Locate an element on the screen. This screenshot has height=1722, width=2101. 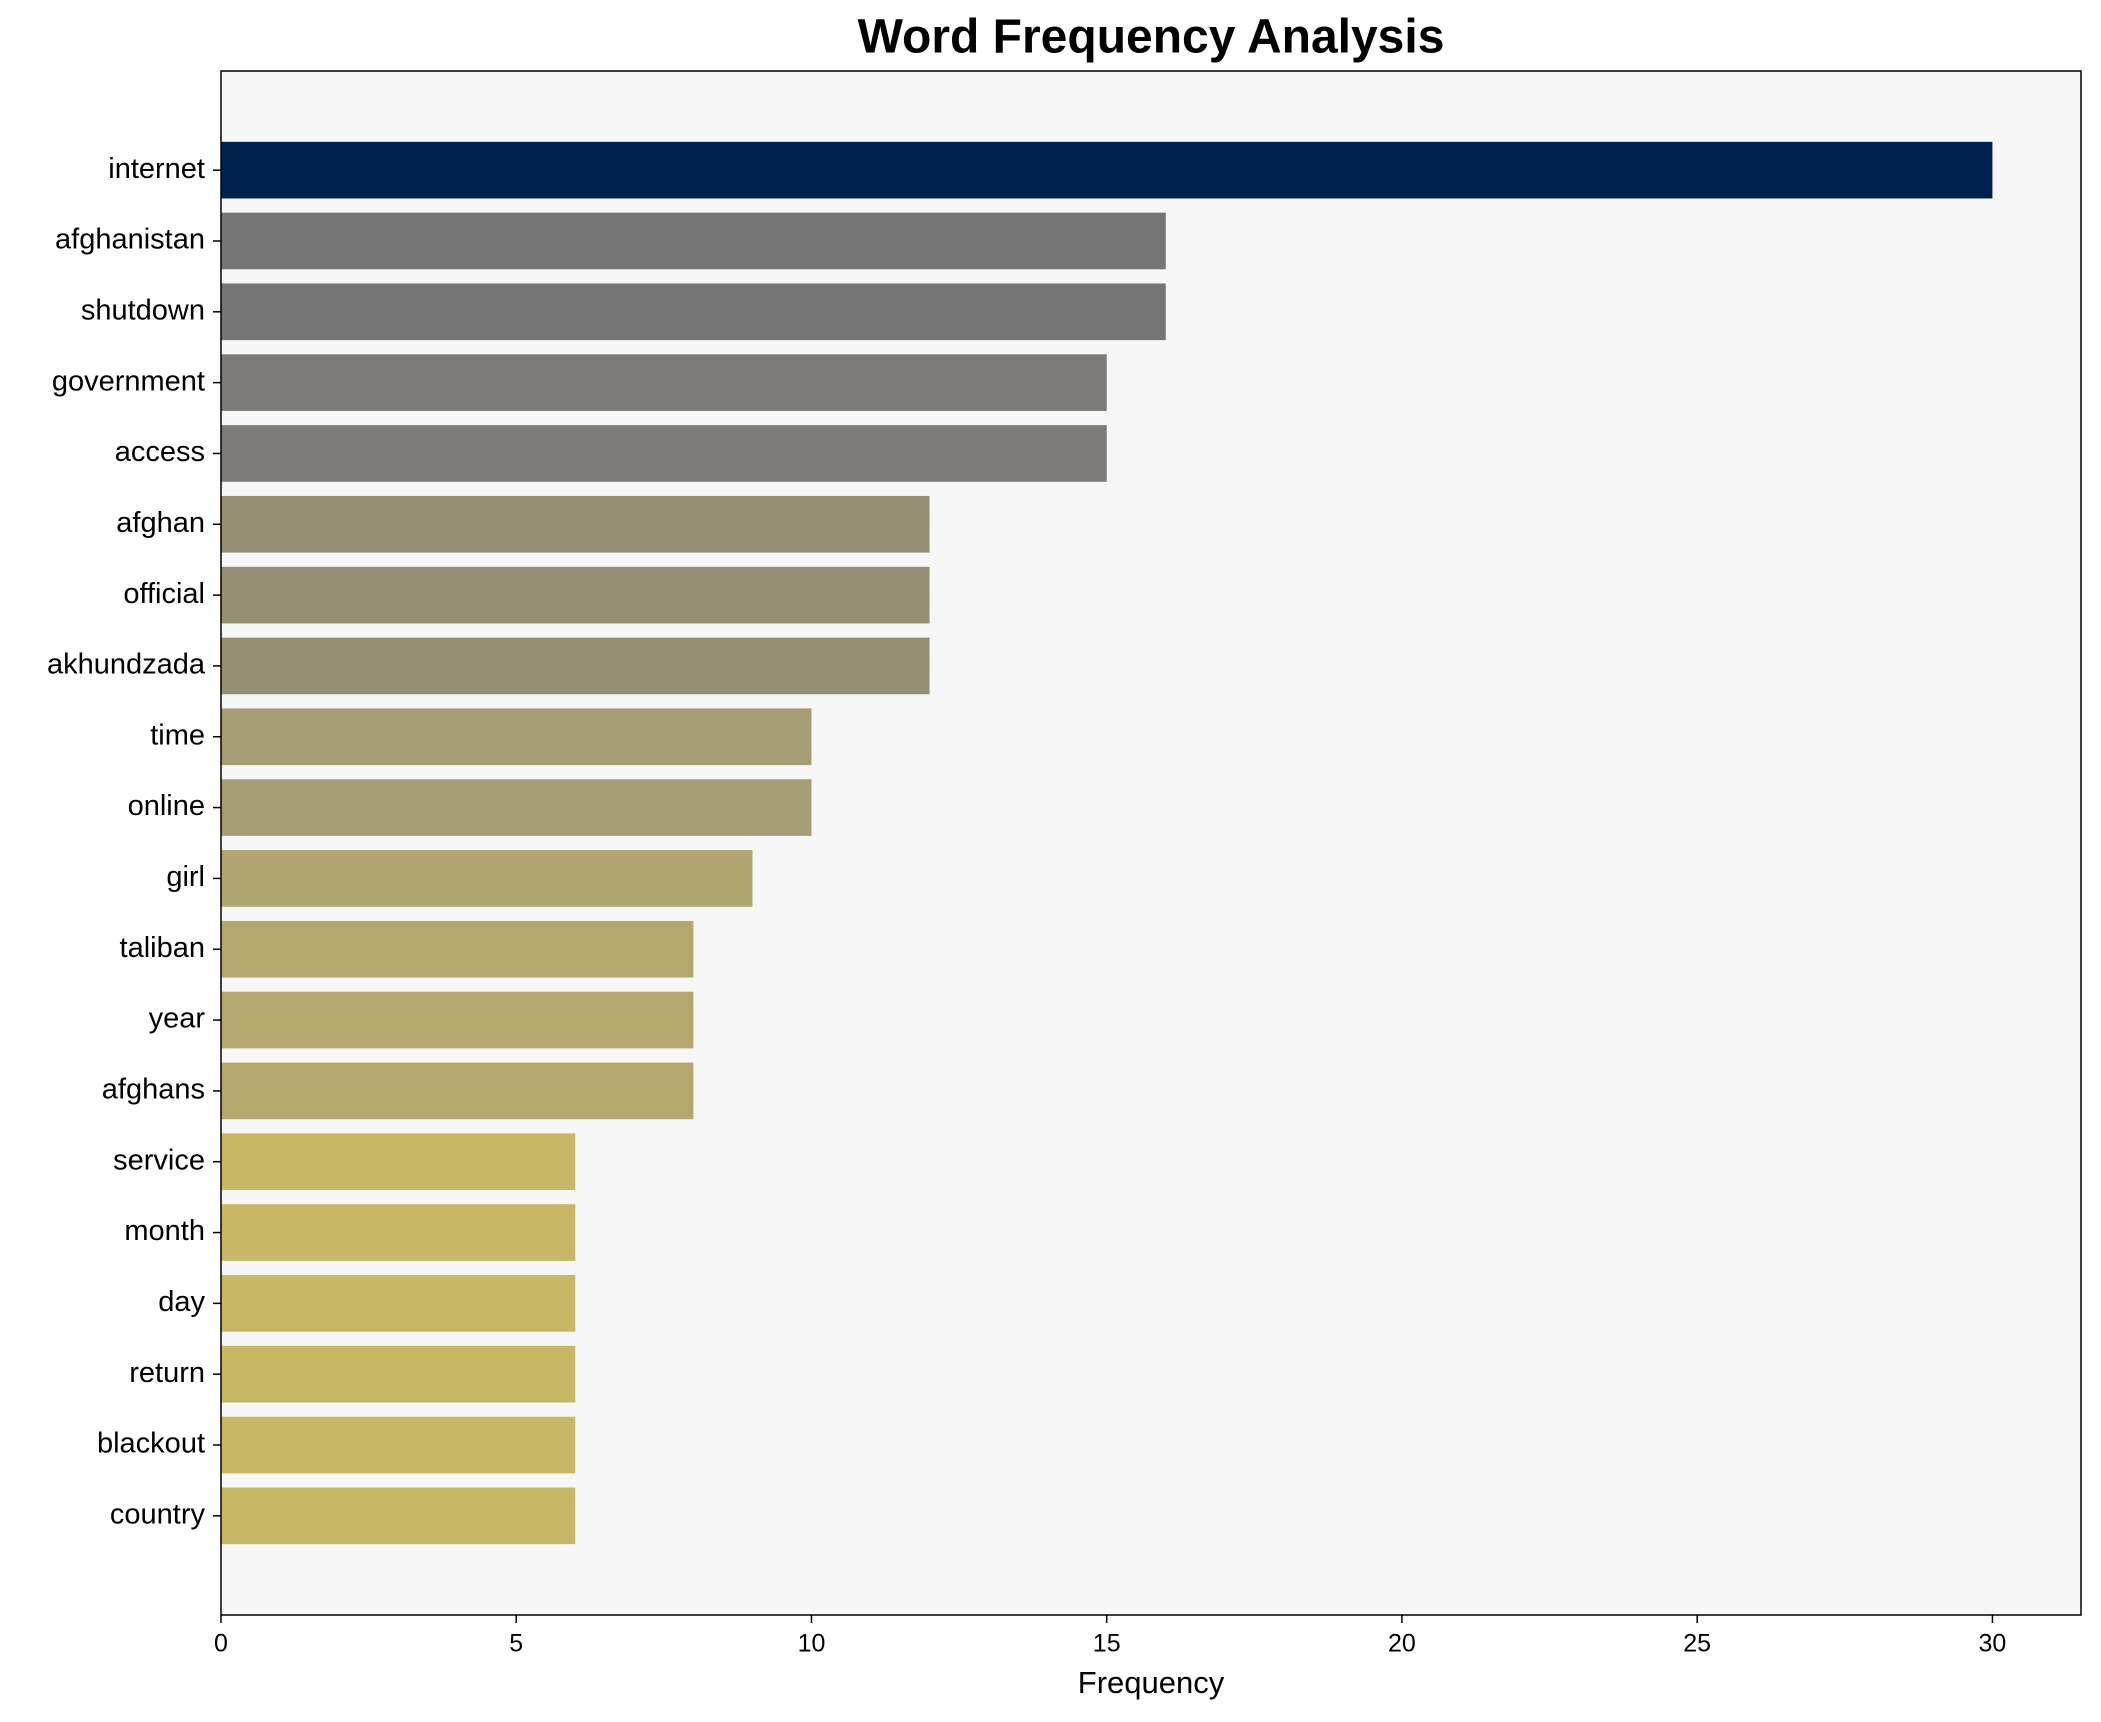
y-tick-label: taliban is located at coordinates (162, 948).